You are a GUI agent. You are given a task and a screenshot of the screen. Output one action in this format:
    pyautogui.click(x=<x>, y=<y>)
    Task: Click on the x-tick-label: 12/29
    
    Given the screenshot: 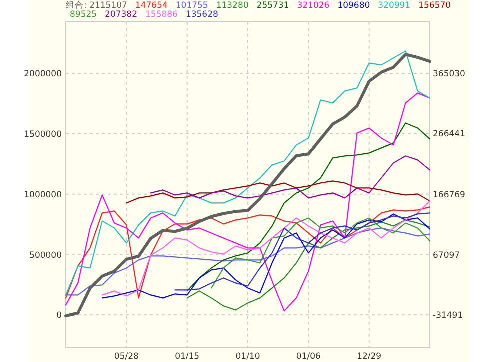 What is the action you would take?
    pyautogui.click(x=369, y=357)
    